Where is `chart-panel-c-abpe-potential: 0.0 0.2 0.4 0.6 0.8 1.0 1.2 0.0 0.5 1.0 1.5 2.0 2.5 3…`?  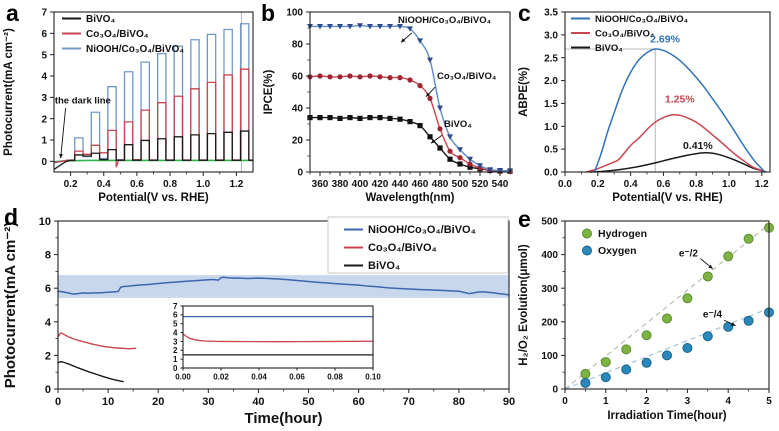
chart-panel-c-abpe-potential: 0.0 0.2 0.4 0.6 0.8 1.0 1.2 0.0 0.5 1.0 1.5 2.0 2.5 3… is located at coordinates (644, 106).